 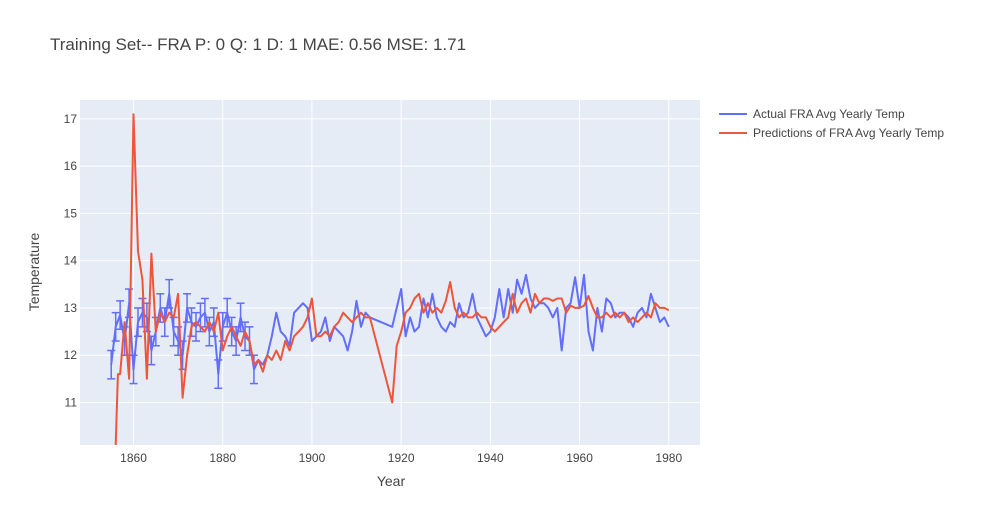 I want to click on x-tick-label: 1880, so click(x=222, y=458).